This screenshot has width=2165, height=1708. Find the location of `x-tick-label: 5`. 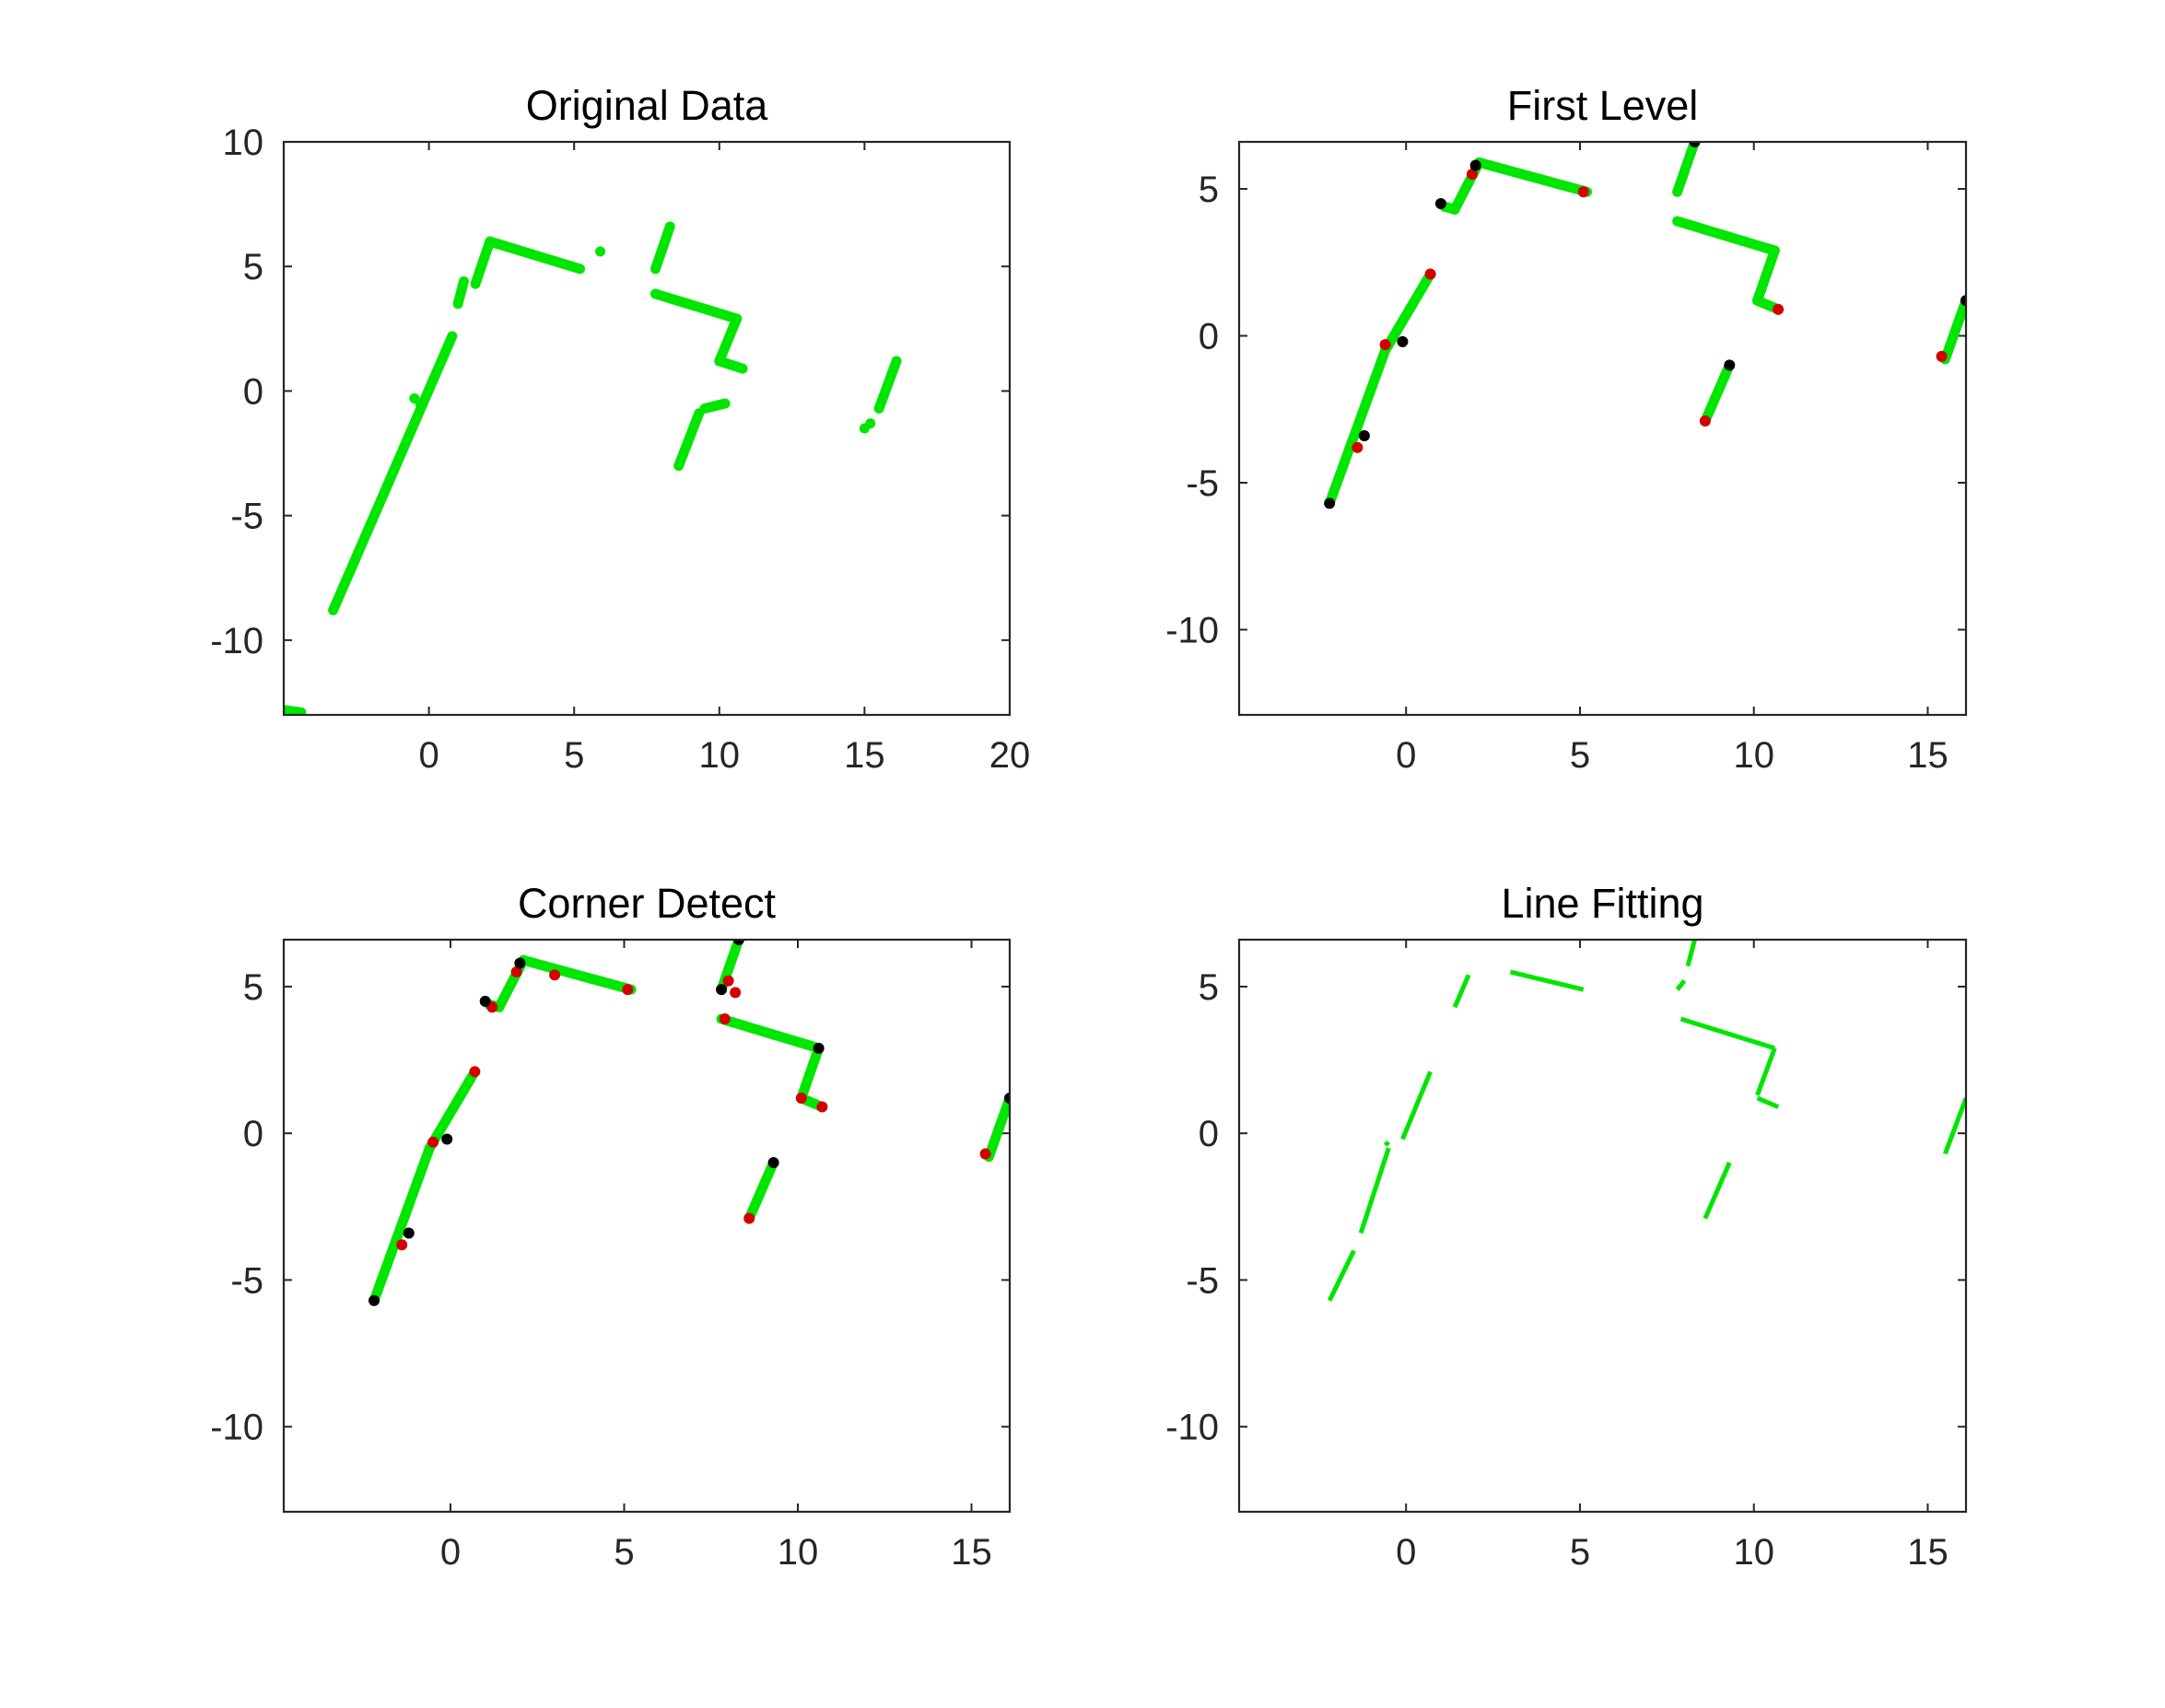

x-tick-label: 5 is located at coordinates (574, 755).